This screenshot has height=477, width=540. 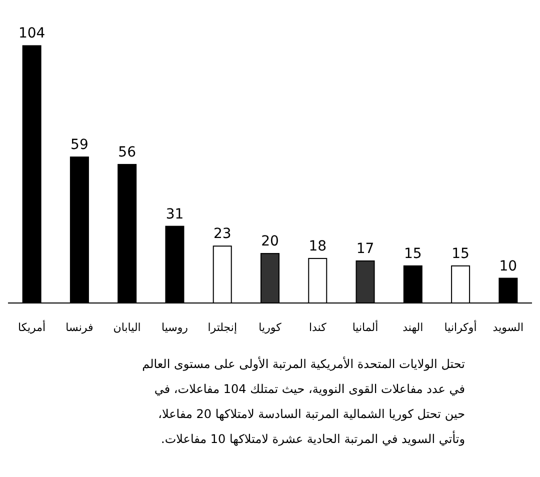 I want to click on data-label: 104, so click(x=32, y=34).